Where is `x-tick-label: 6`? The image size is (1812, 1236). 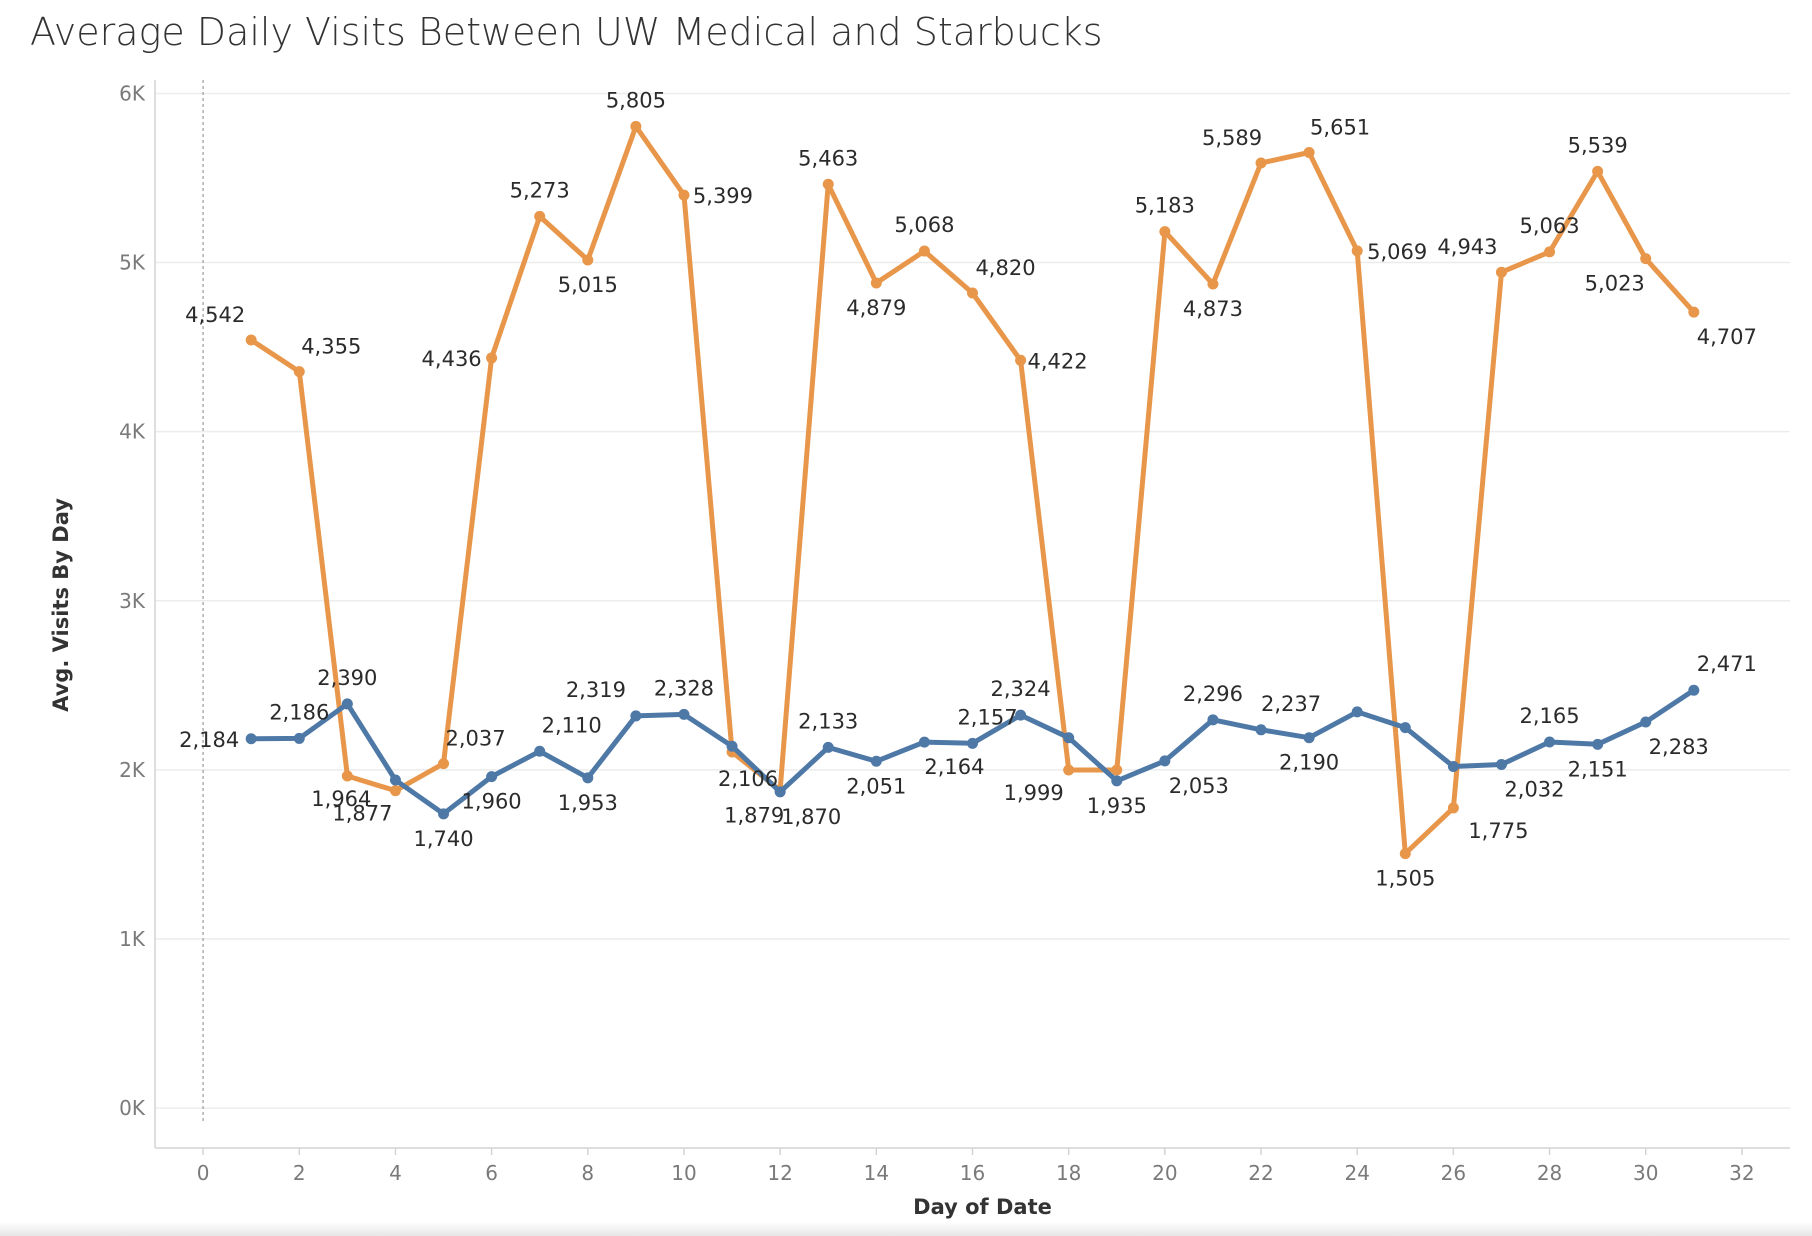 x-tick-label: 6 is located at coordinates (491, 1173).